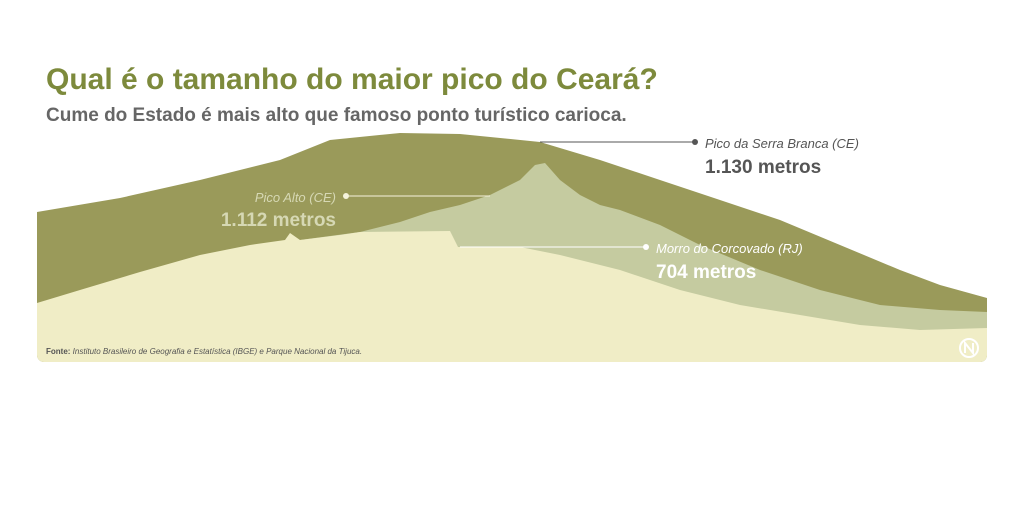  I want to click on peak-name: Pico da Serra Branca (CE), so click(782, 143).